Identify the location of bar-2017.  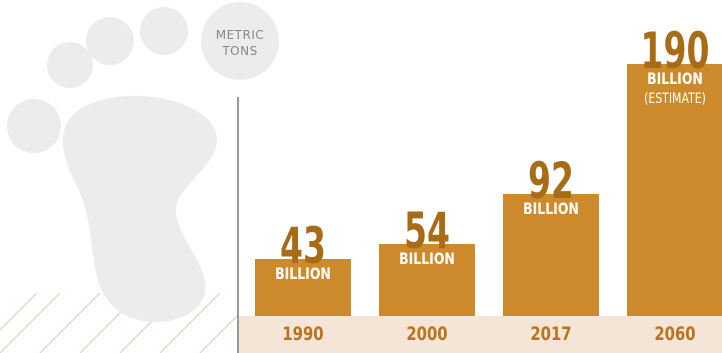
(551, 255).